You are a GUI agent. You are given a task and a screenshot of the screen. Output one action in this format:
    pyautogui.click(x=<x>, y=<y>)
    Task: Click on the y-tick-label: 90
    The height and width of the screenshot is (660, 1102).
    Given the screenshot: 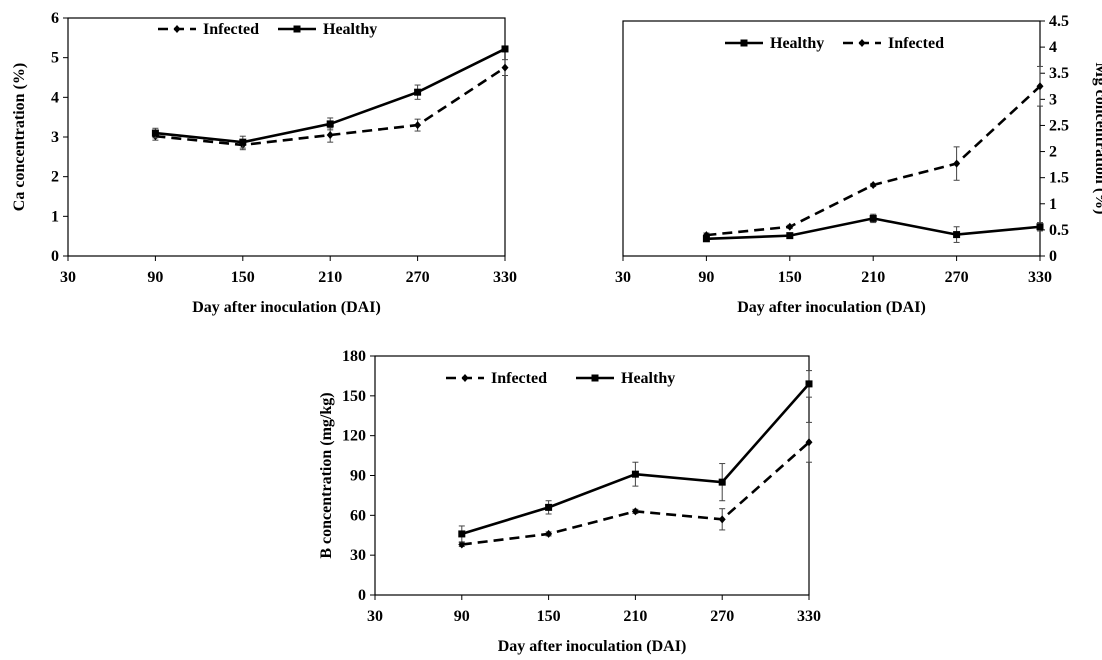 What is the action you would take?
    pyautogui.click(x=358, y=476)
    